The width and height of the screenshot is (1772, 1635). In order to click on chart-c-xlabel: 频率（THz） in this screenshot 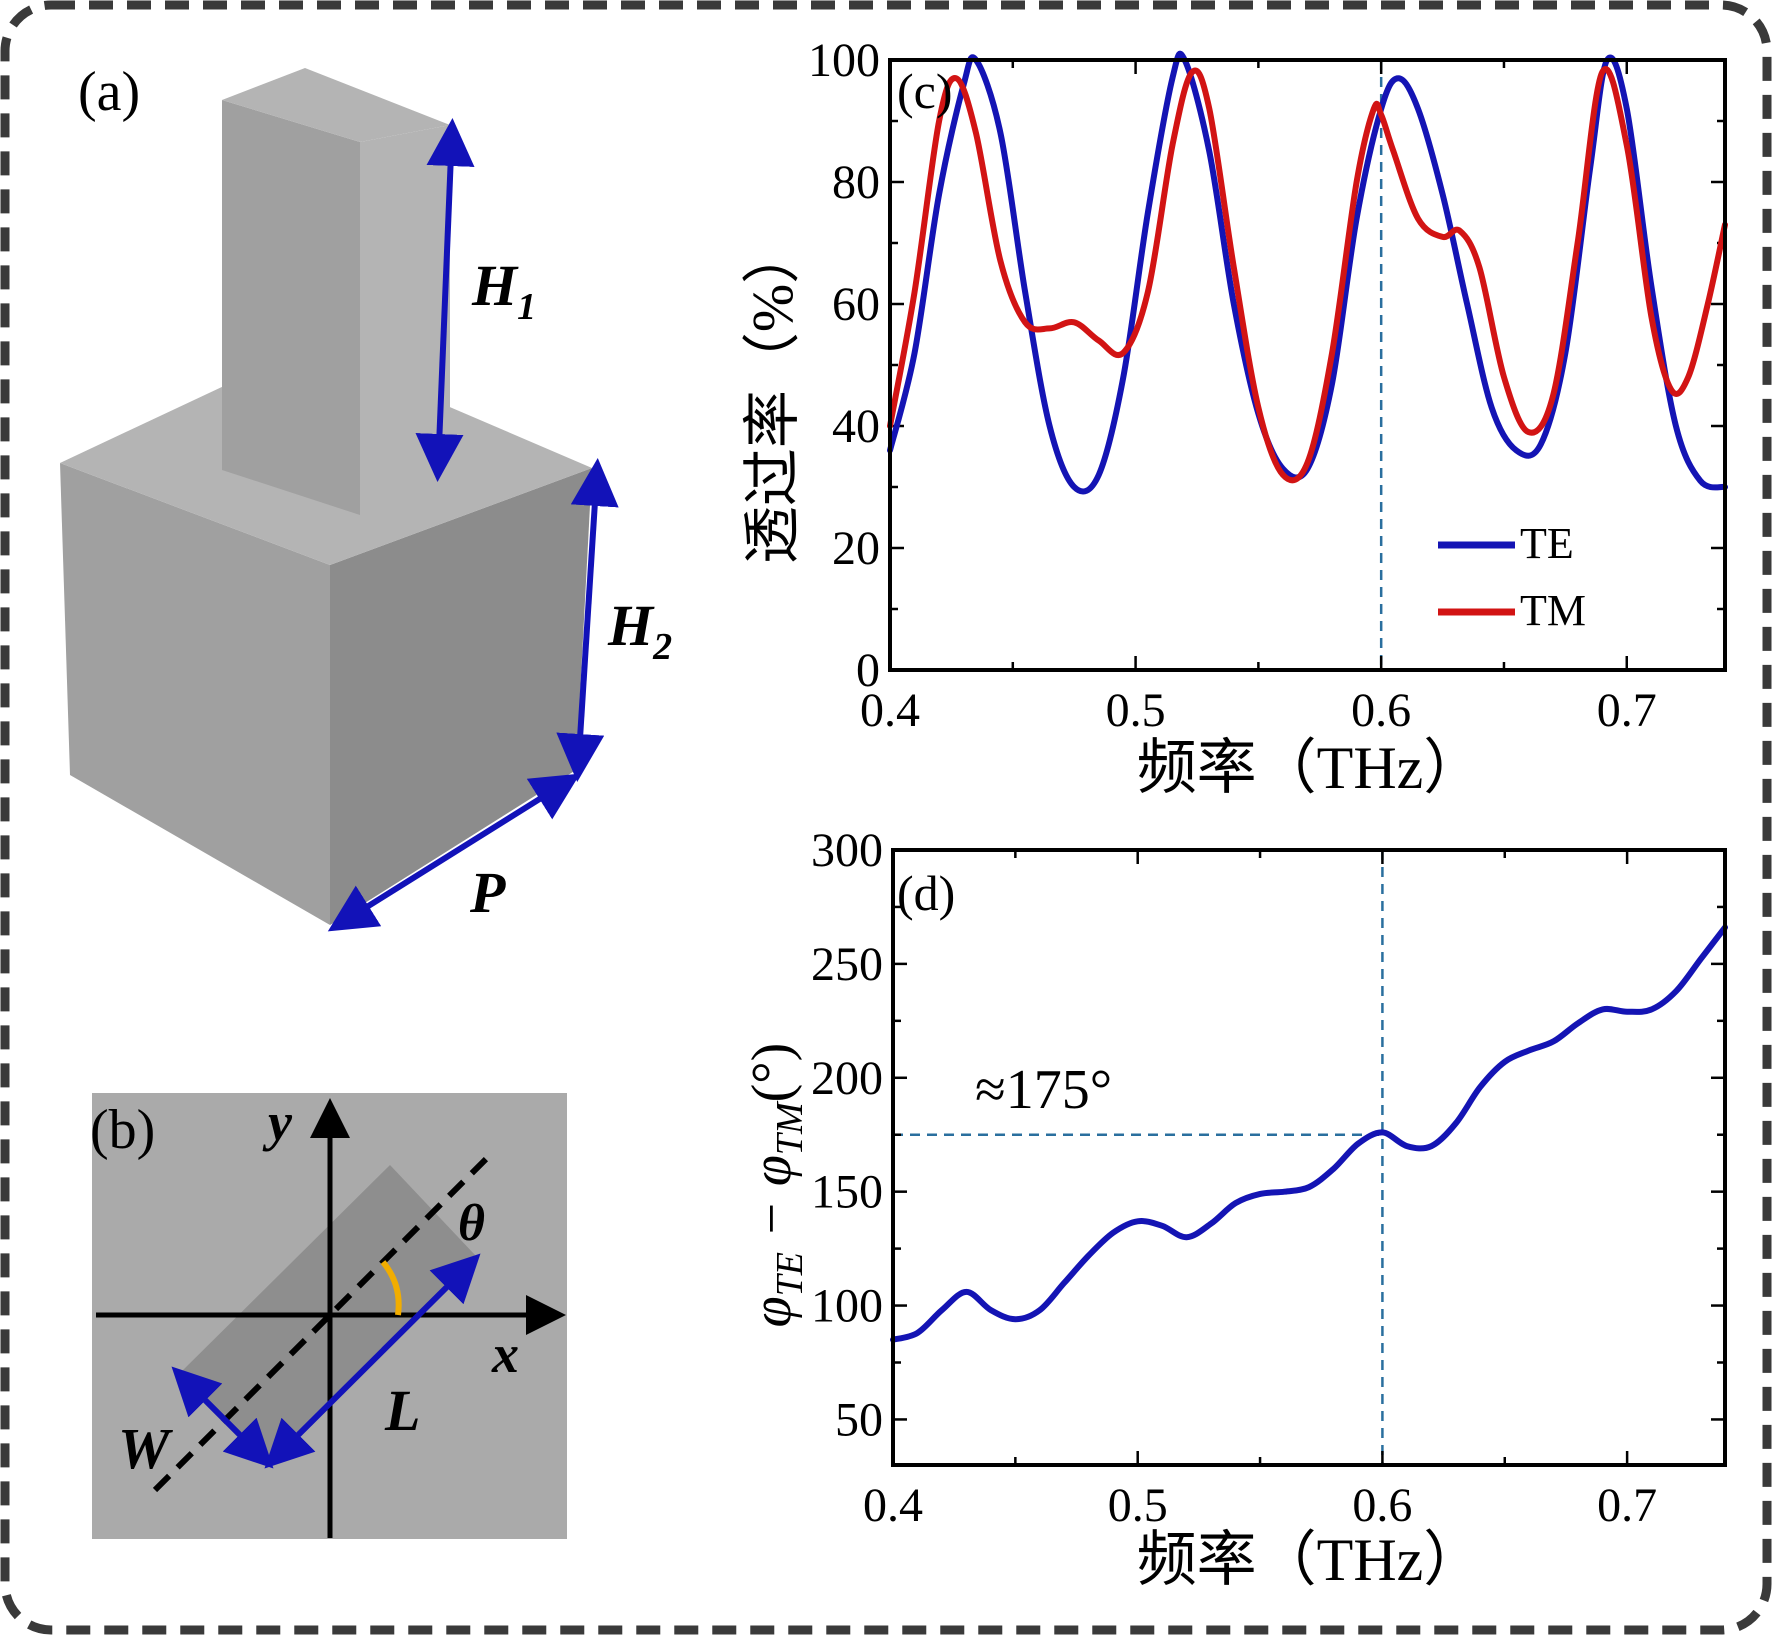, I will do `click(1310, 768)`.